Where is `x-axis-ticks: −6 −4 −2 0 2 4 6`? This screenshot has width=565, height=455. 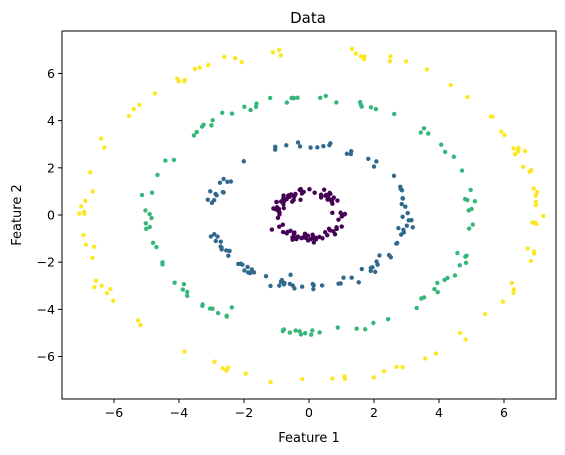
x-axis-ticks: −6 −4 −2 0 2 4 6 is located at coordinates (306, 409).